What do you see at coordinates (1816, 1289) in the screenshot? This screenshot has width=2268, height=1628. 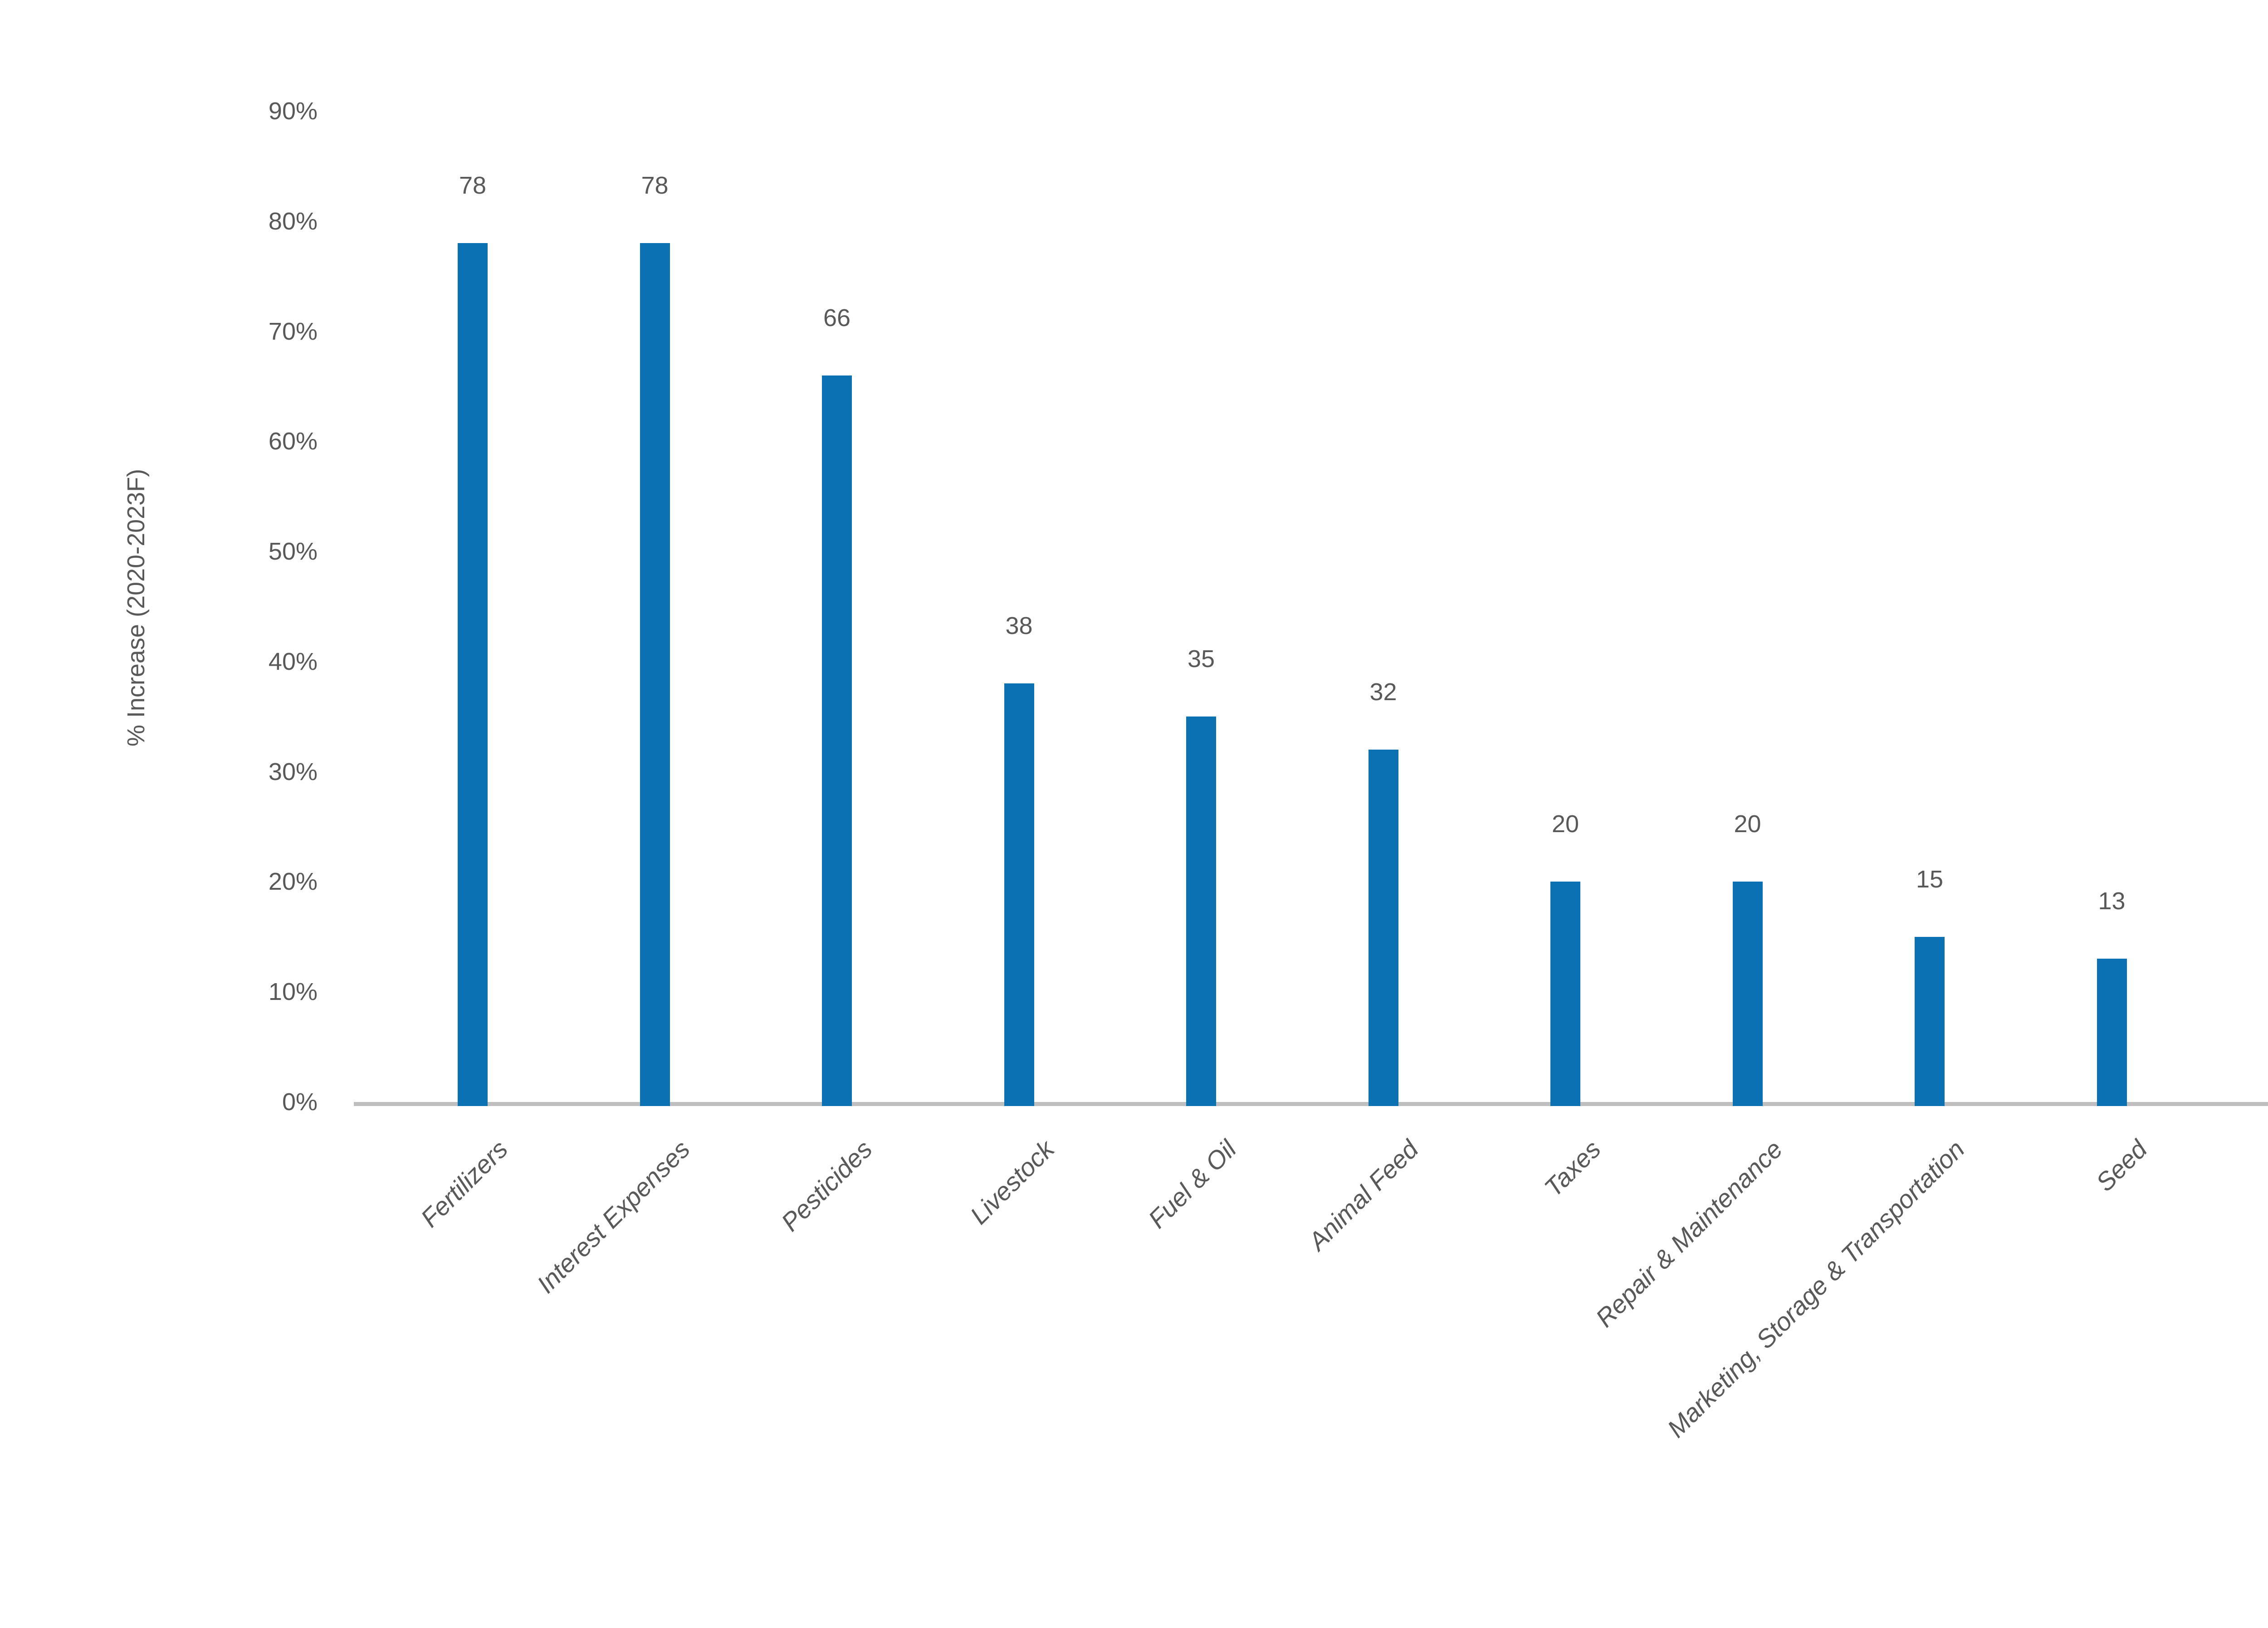 I see `x-axis-label: Marketing, Storage & Transportation` at bounding box center [1816, 1289].